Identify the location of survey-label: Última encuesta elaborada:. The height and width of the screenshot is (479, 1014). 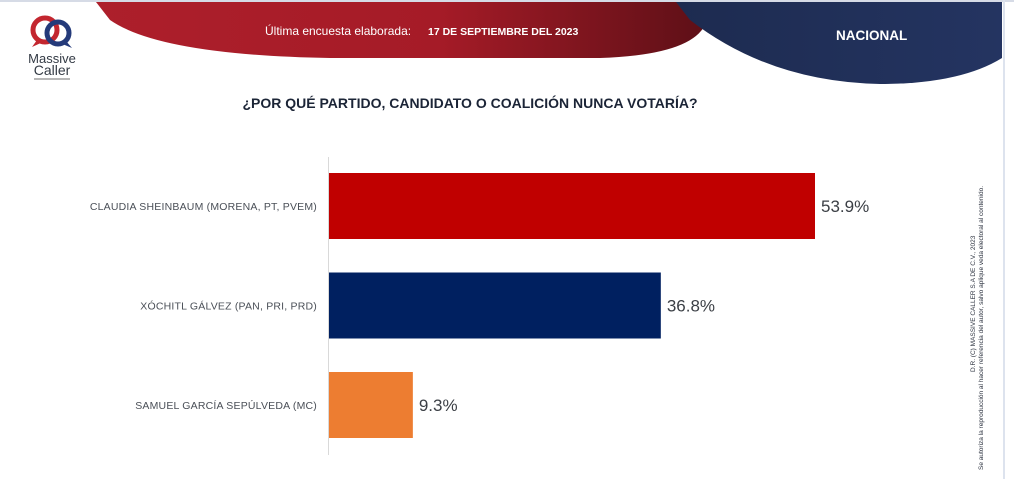
(338, 31).